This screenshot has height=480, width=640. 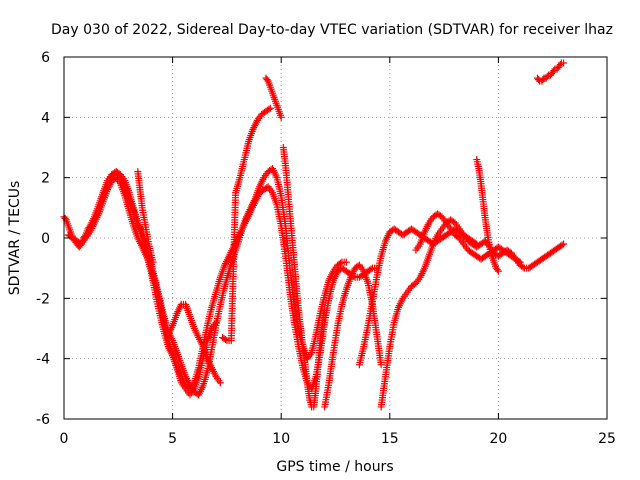 I want to click on y-axis-label: SDTVAR / TECUs, so click(x=15, y=238).